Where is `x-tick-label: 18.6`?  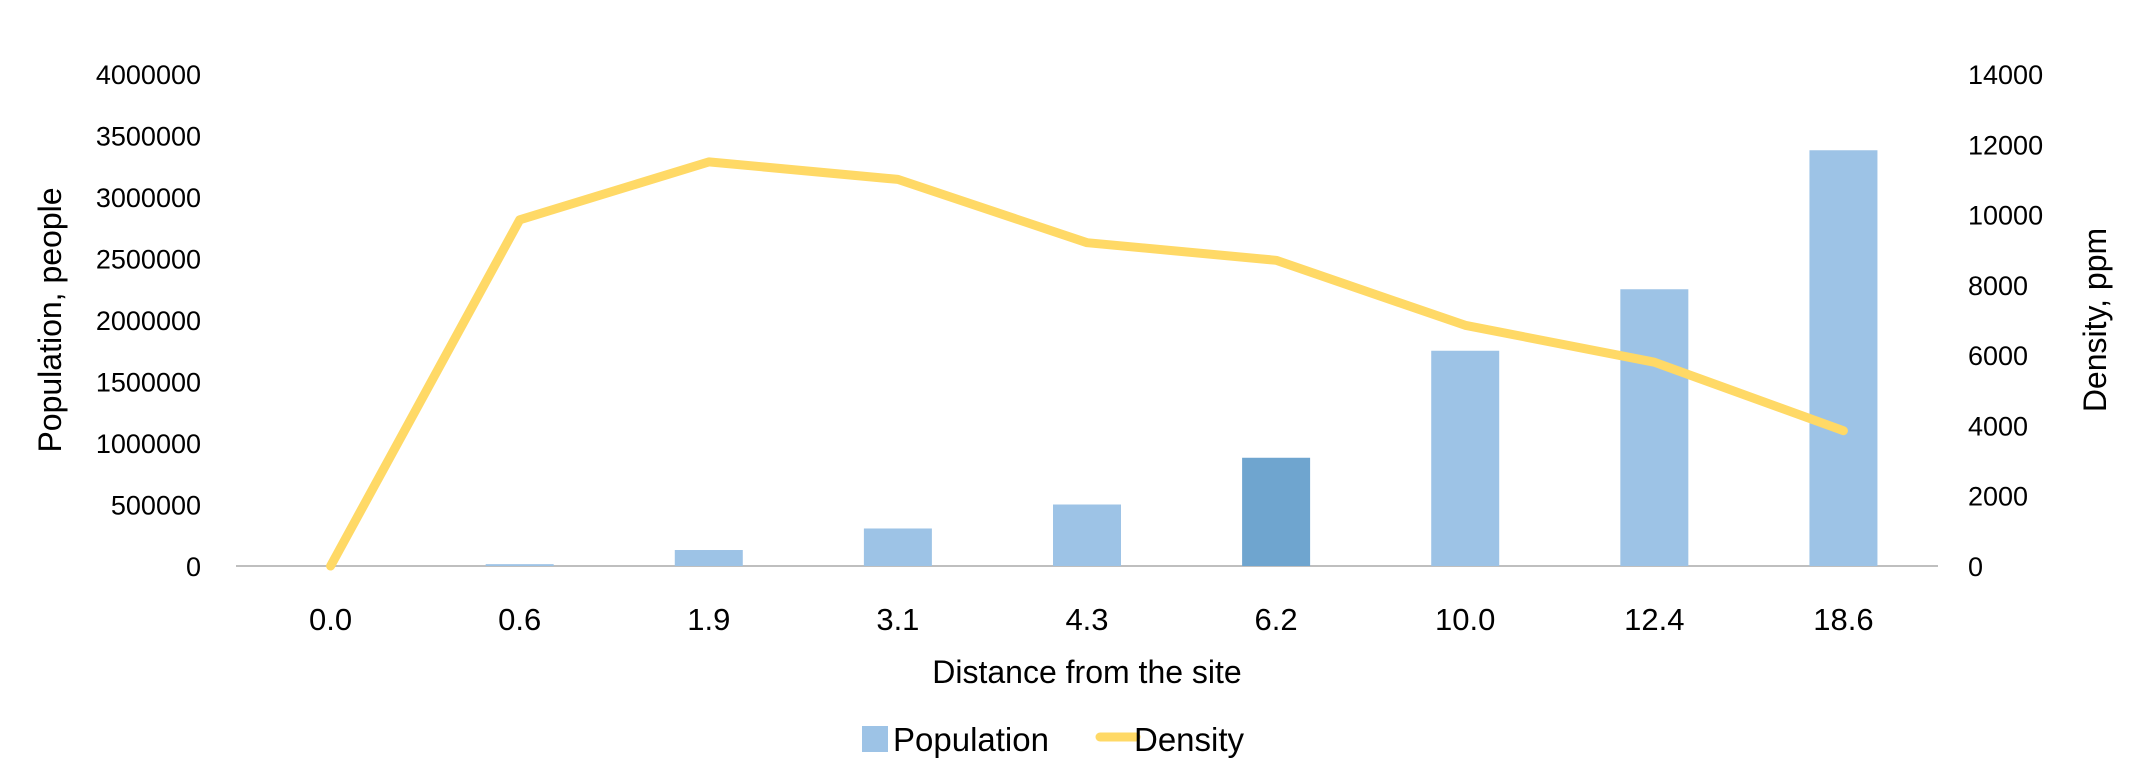 x-tick-label: 18.6 is located at coordinates (1843, 619).